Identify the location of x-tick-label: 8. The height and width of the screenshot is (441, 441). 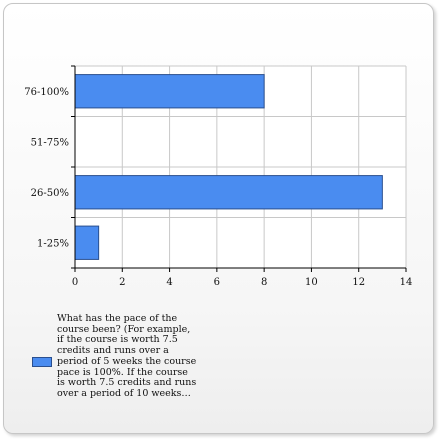
(264, 282).